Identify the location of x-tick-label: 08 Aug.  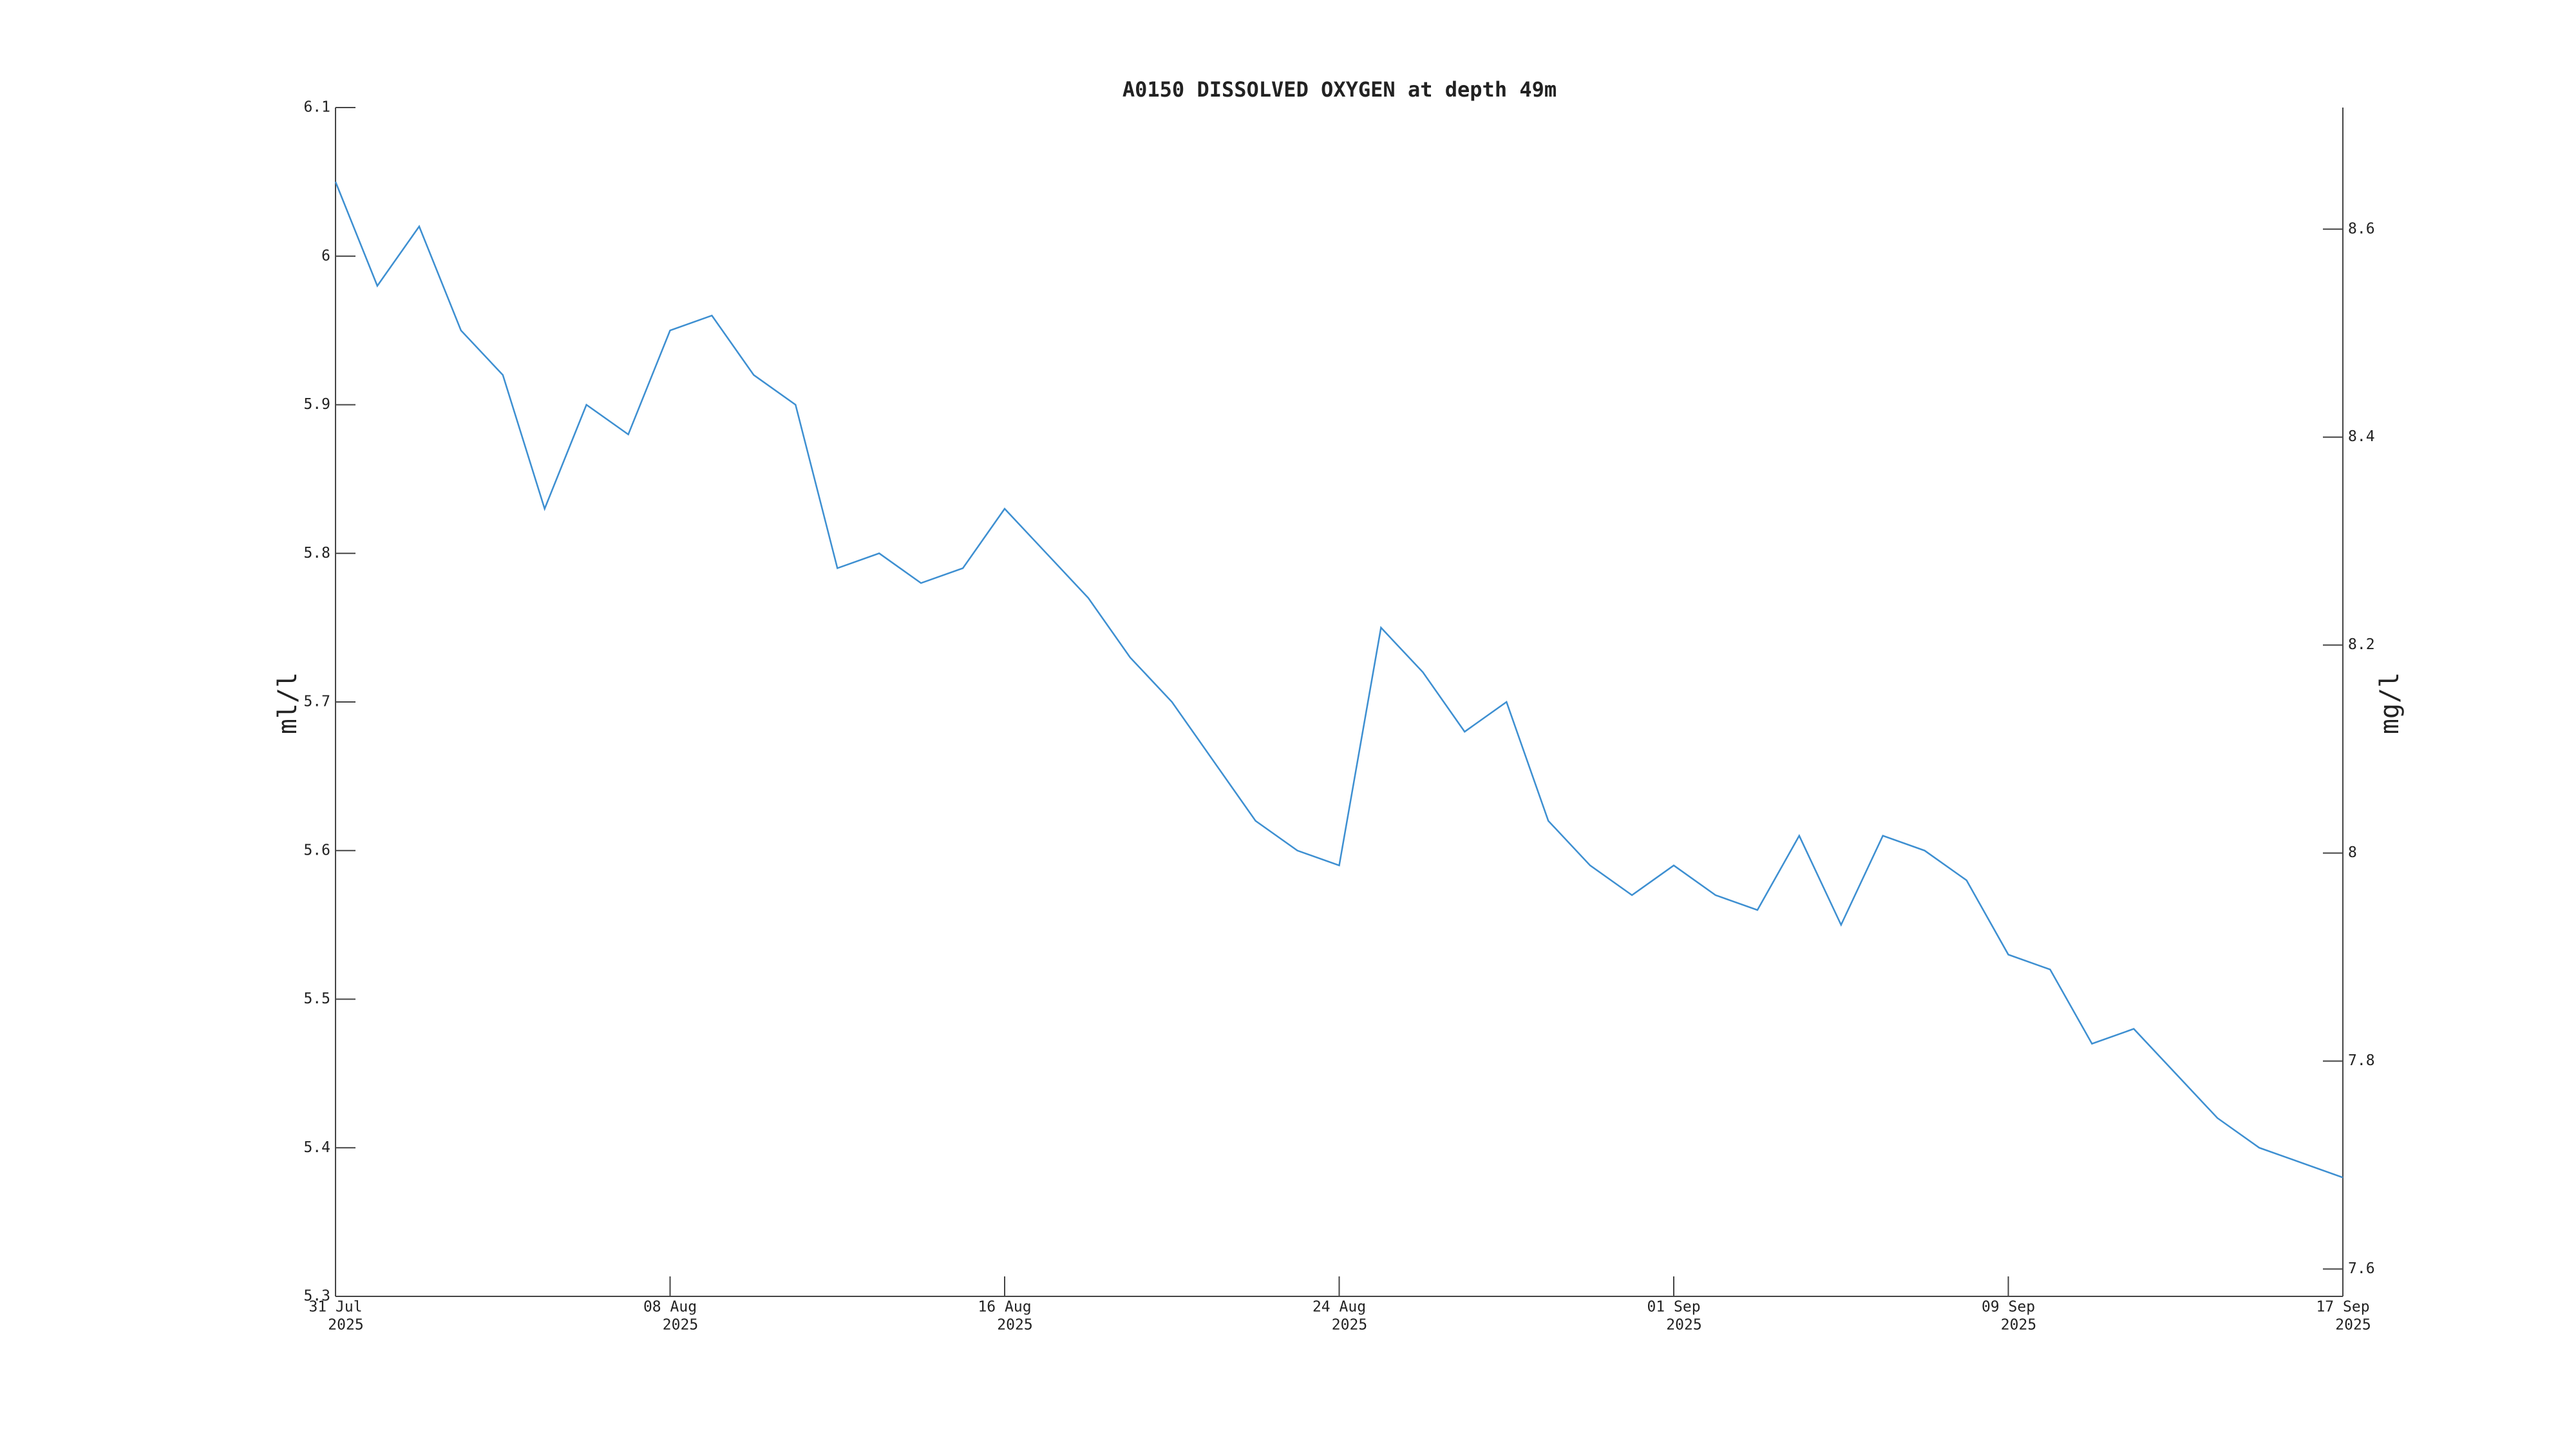
(670, 1307).